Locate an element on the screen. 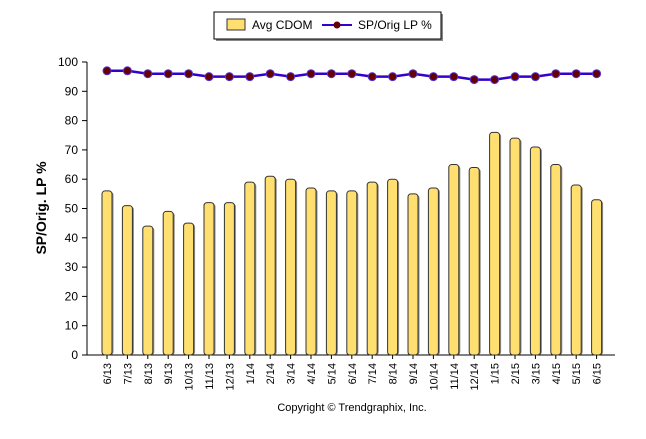 Image resolution: width=646 pixels, height=439 pixels. x-tick-label: 8/14 is located at coordinates (394, 373).